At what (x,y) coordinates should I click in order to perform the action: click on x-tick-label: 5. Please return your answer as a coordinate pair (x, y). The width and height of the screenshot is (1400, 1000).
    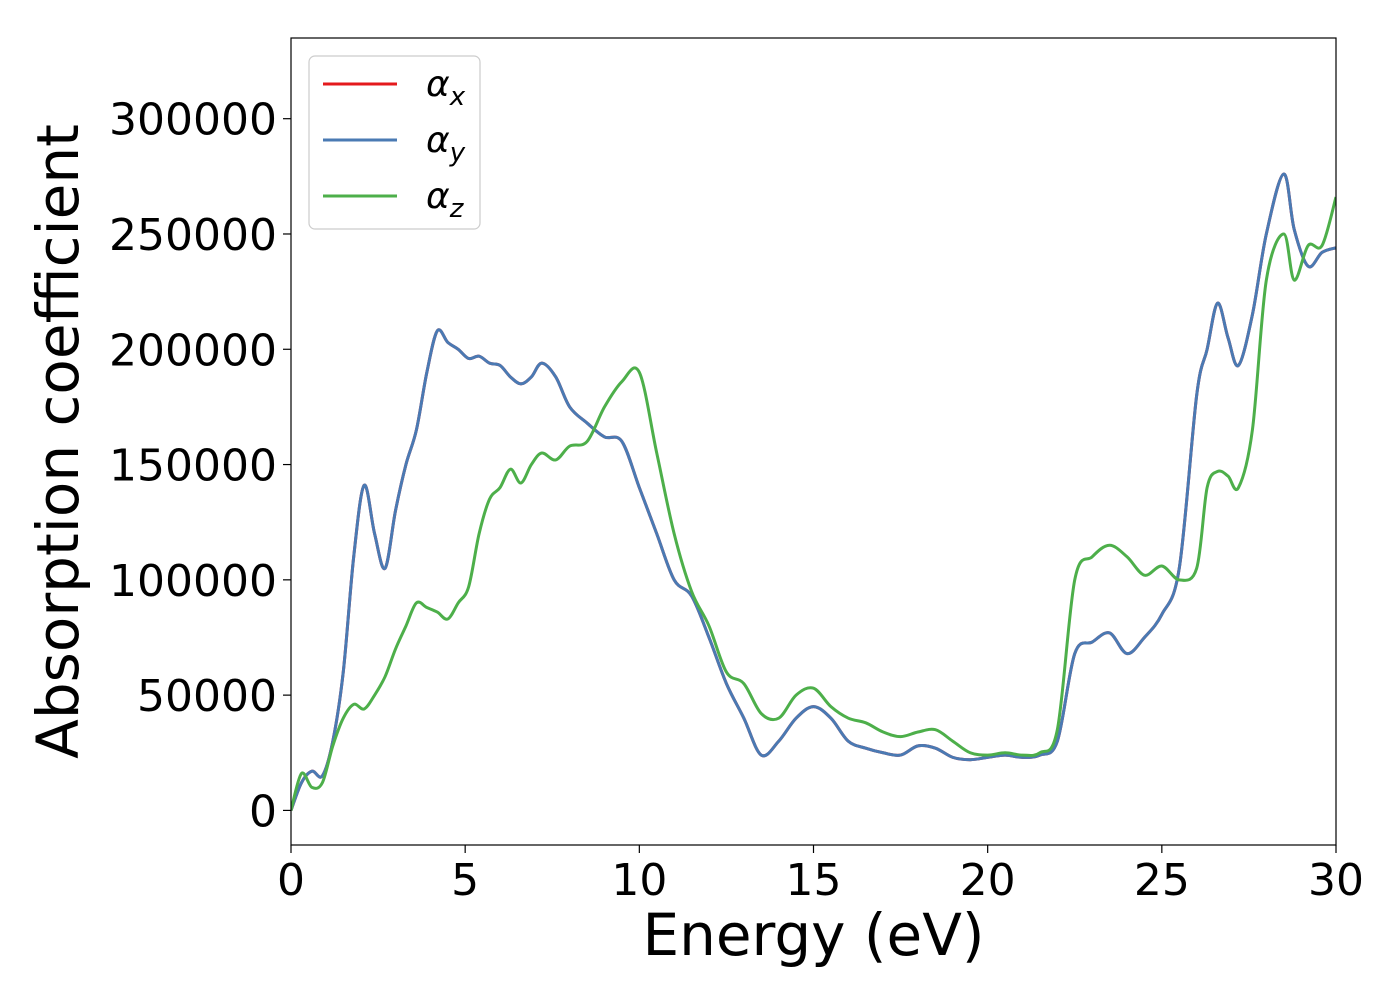
    Looking at the image, I should click on (465, 880).